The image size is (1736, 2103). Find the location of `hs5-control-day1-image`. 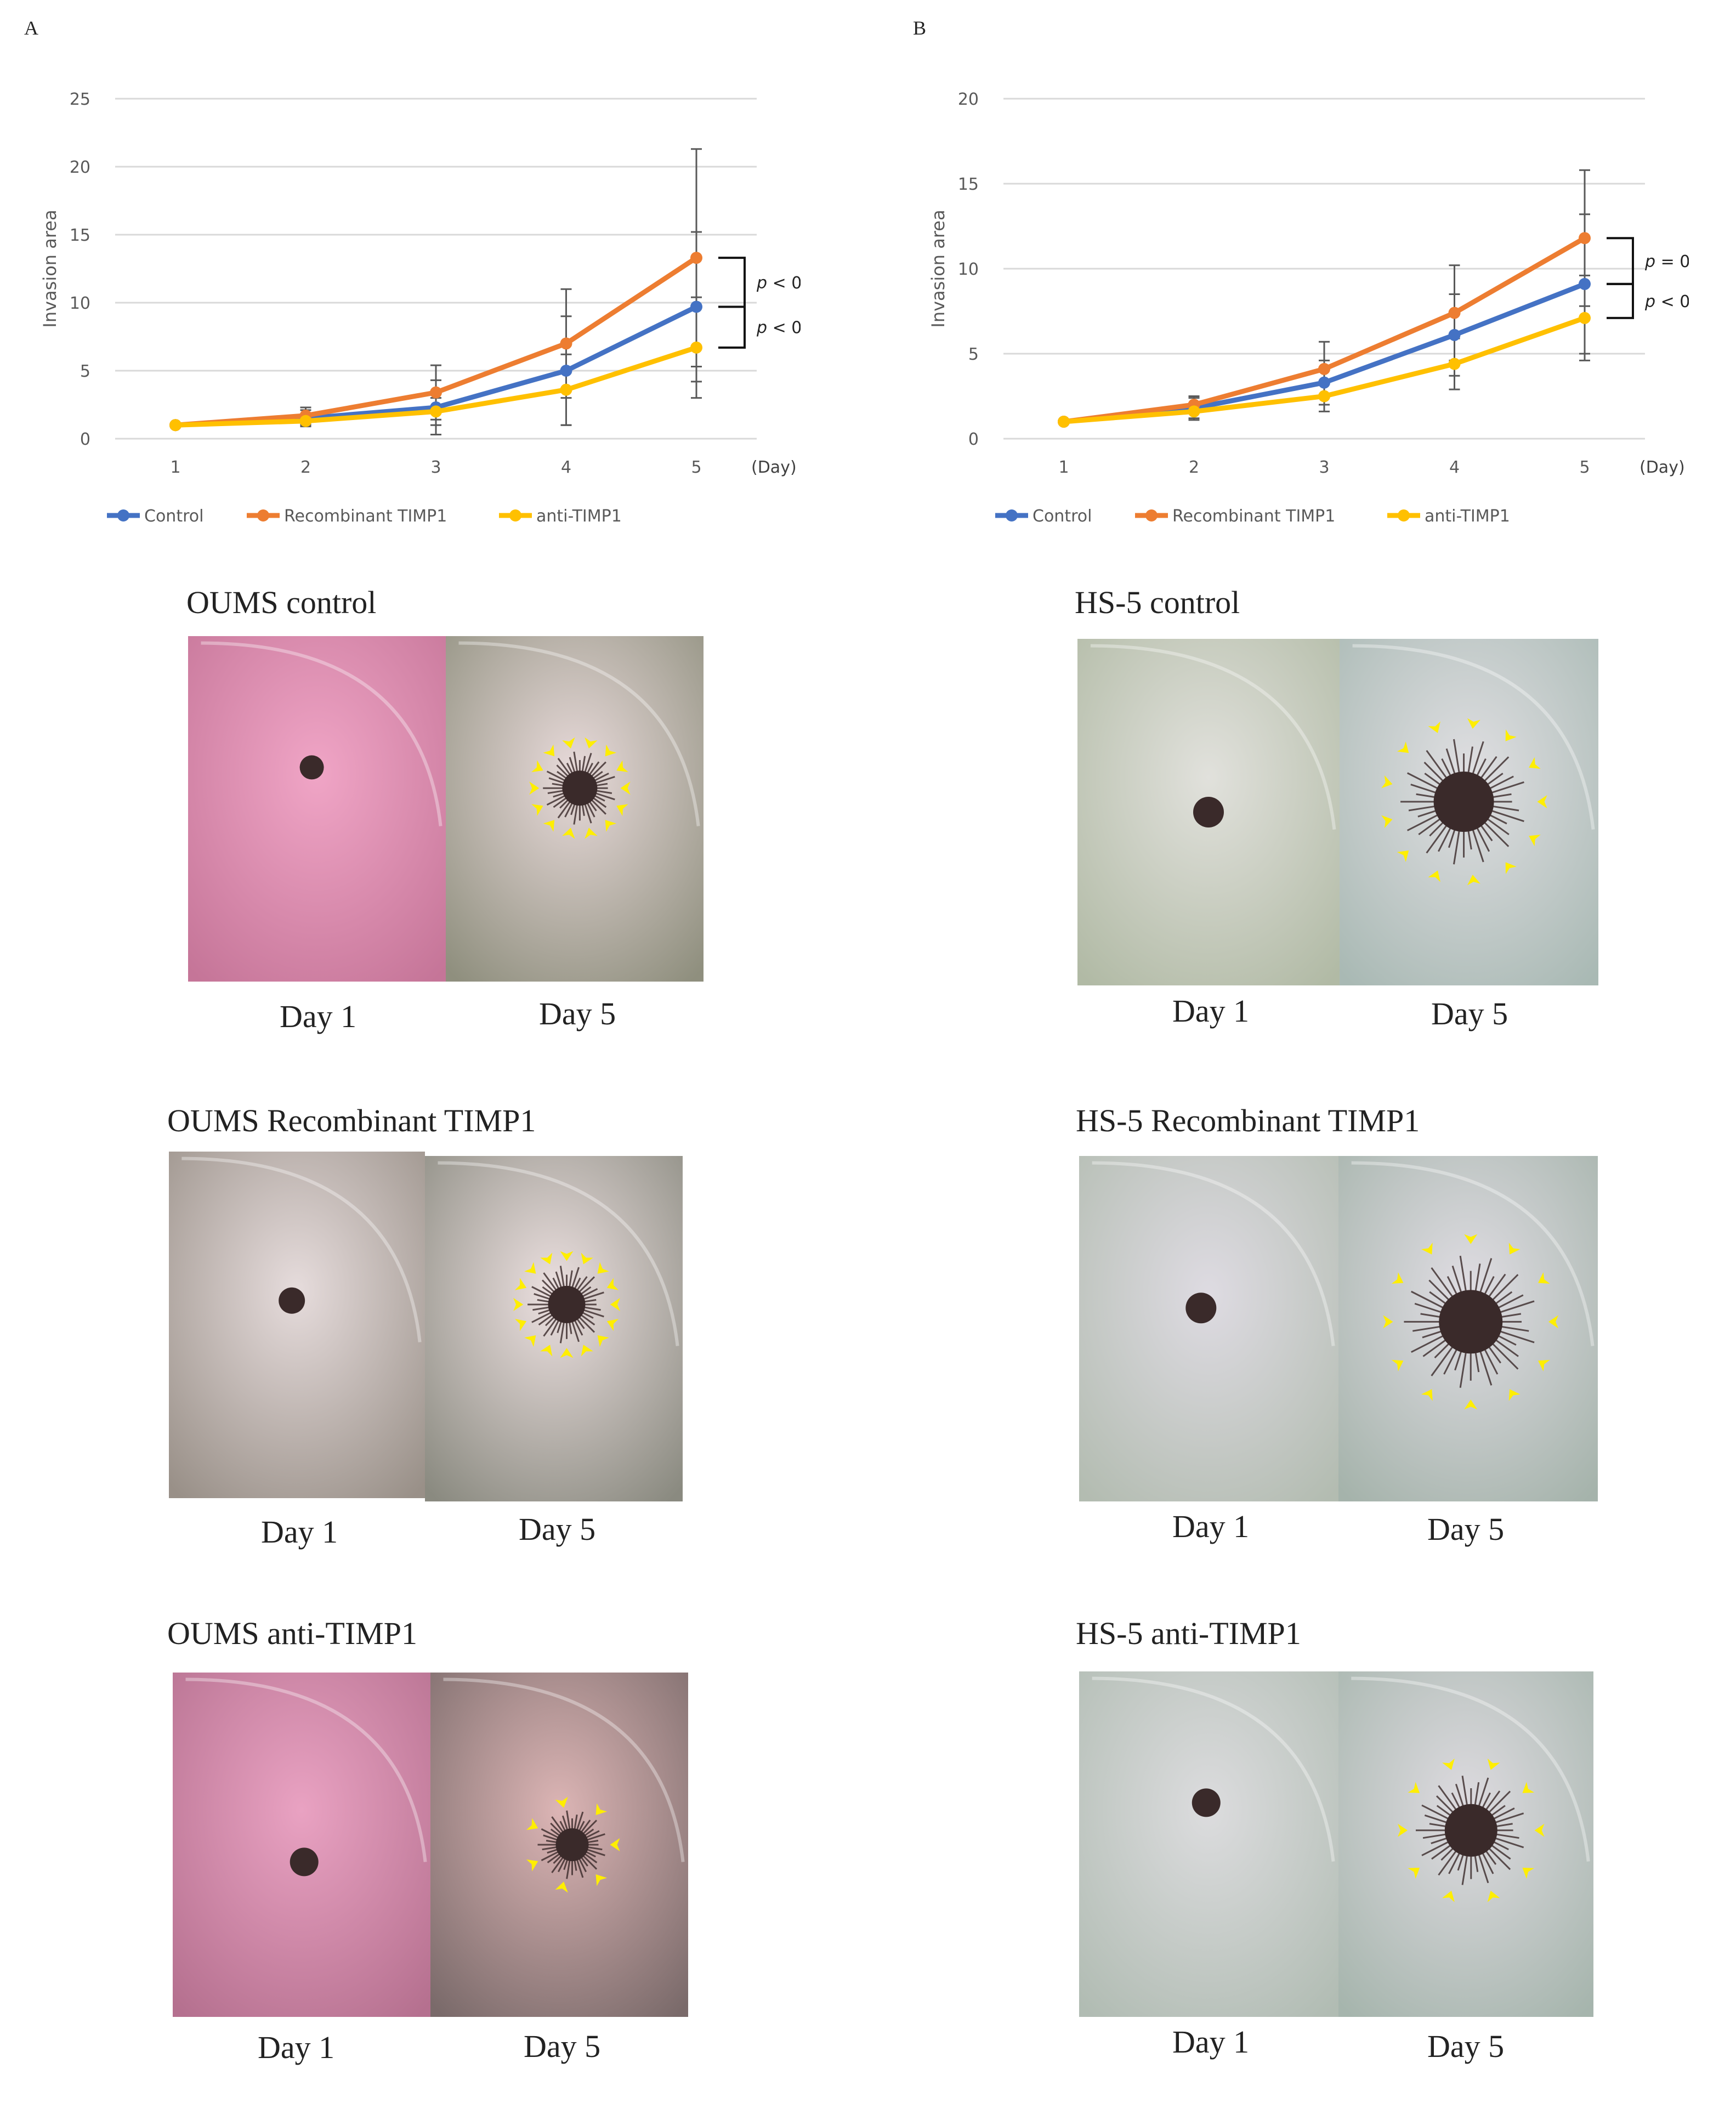

hs5-control-day1-image is located at coordinates (1208, 812).